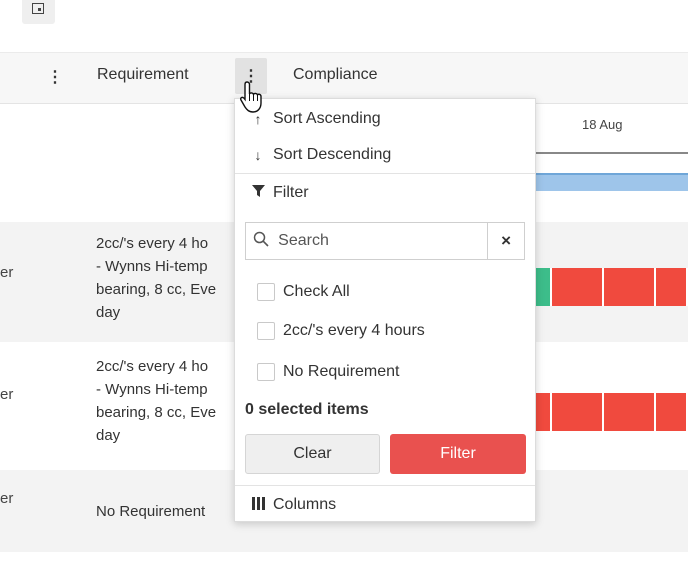 This screenshot has height=567, width=688. I want to click on filter-search-box: ×, so click(385, 241).